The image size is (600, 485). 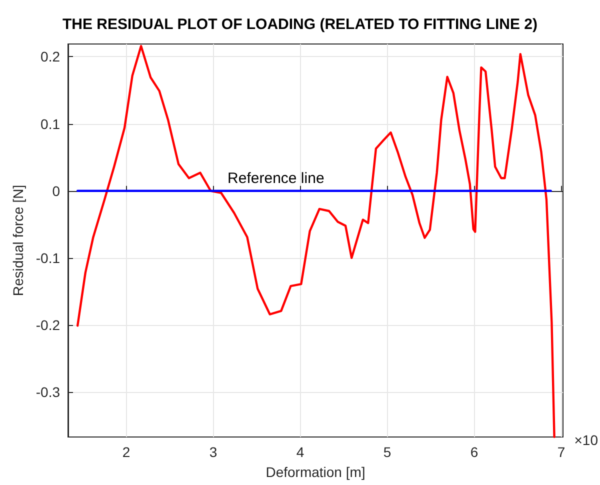 I want to click on text: ×10, so click(x=586, y=440).